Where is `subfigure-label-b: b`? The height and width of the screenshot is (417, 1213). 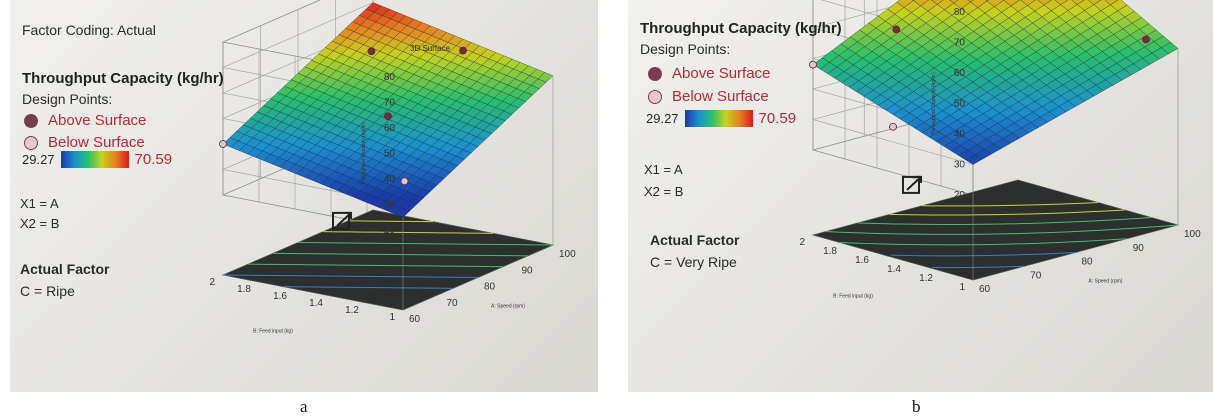 subfigure-label-b: b is located at coordinates (916, 406).